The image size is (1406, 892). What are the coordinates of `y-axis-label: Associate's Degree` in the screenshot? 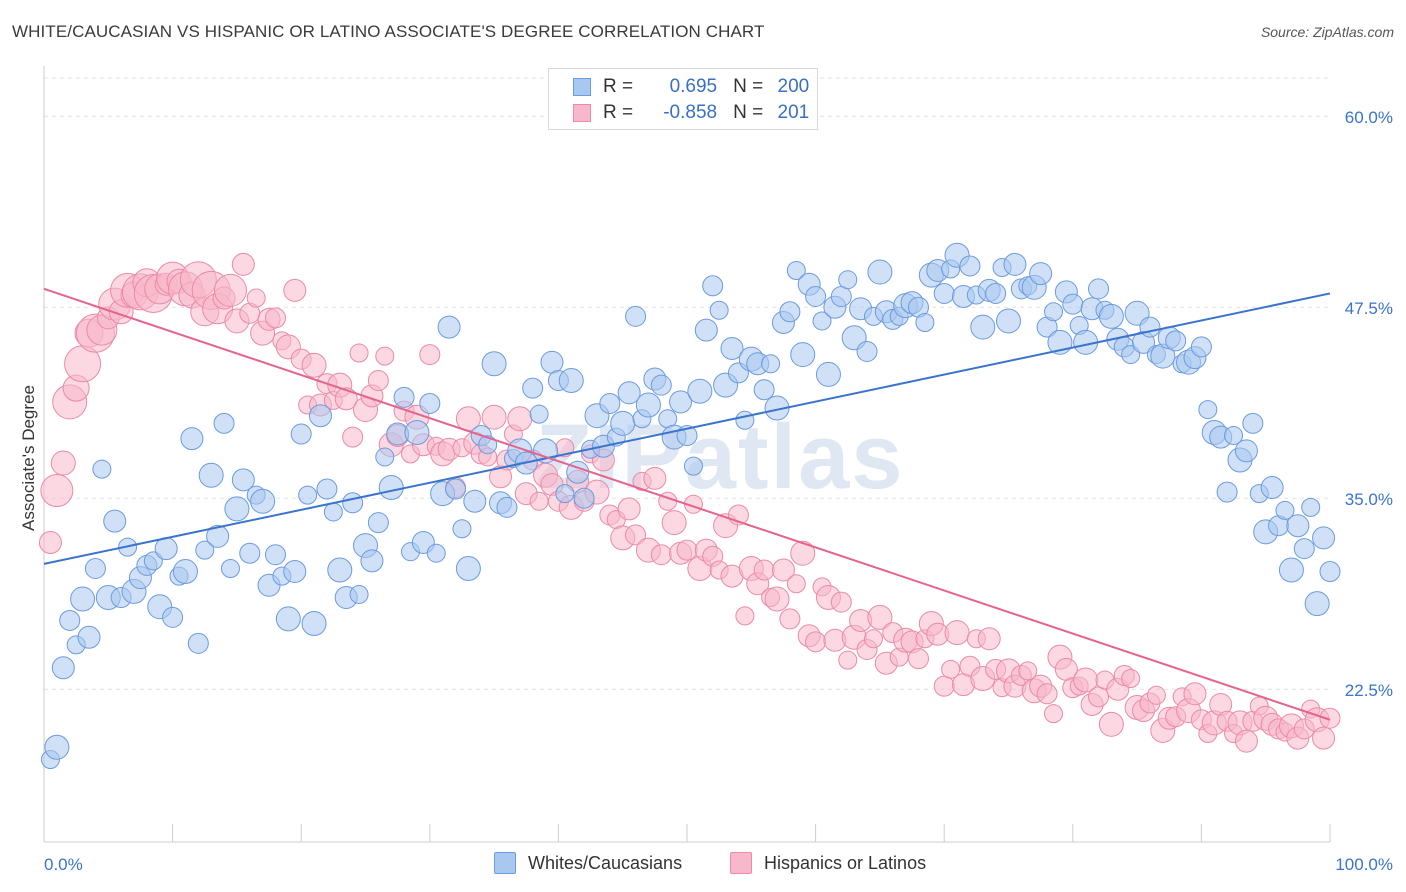 It's located at (28, 458).